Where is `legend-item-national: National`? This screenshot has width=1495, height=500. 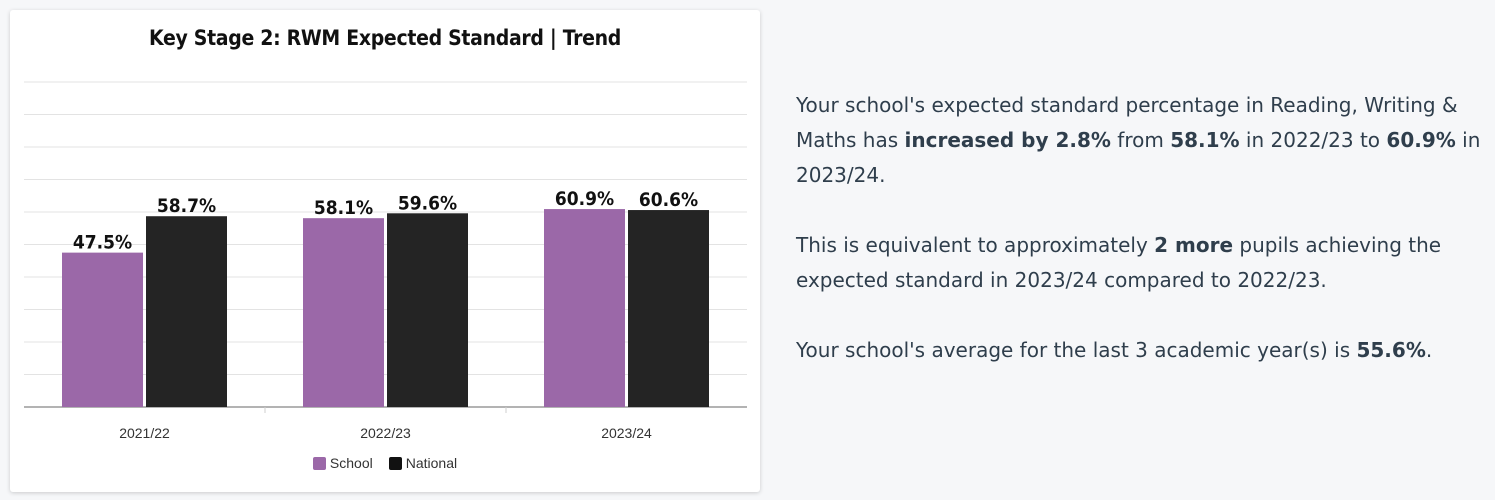
legend-item-national: National is located at coordinates (423, 463).